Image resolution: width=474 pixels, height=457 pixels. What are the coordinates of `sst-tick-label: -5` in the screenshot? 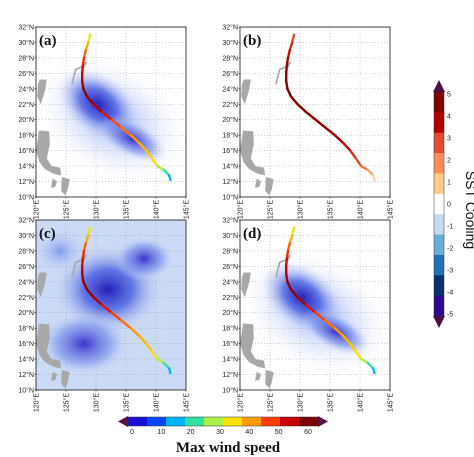 It's located at (450, 315).